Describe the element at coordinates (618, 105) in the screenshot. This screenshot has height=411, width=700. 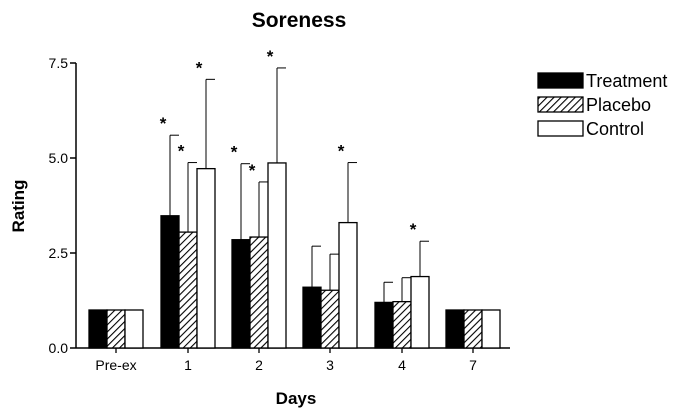
I see `legend-label-placebo: Placebo` at that location.